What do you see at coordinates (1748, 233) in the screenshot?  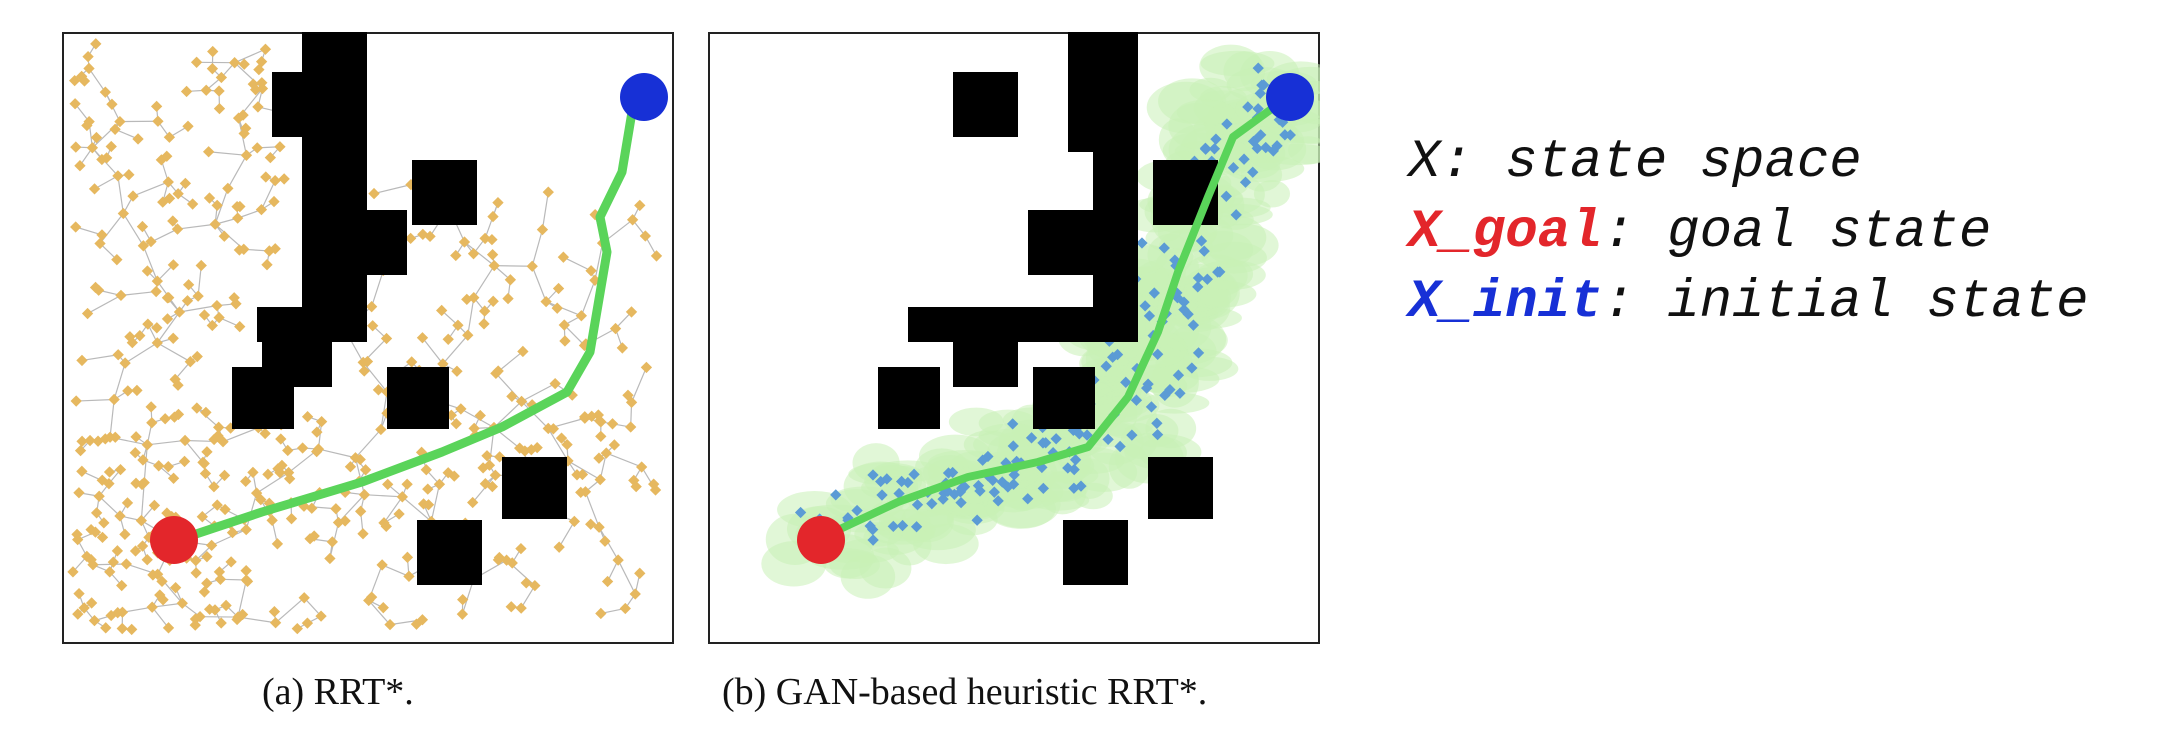 I see `legend-row-goal: X_goal: goal state` at bounding box center [1748, 233].